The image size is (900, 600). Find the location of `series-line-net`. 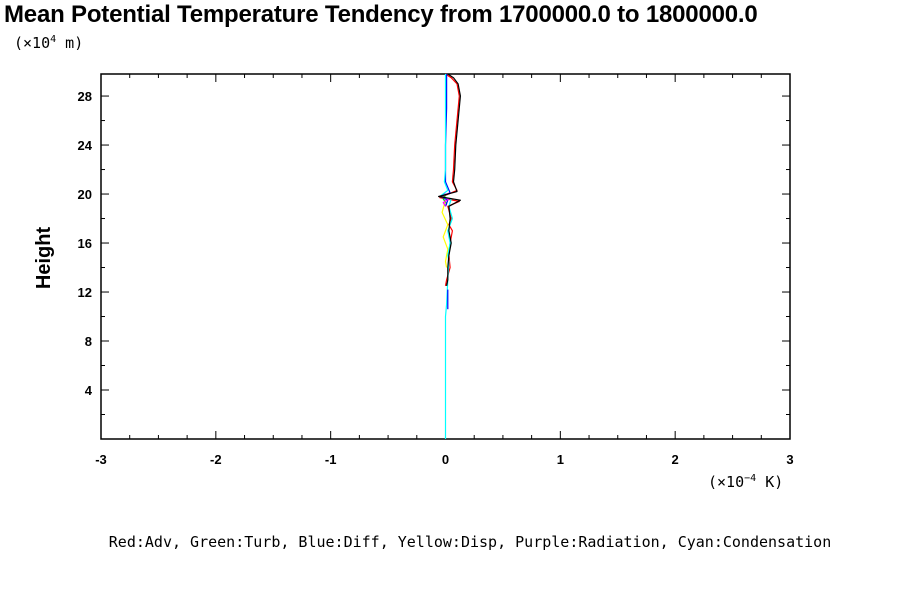

series-line-net is located at coordinates (449, 180).